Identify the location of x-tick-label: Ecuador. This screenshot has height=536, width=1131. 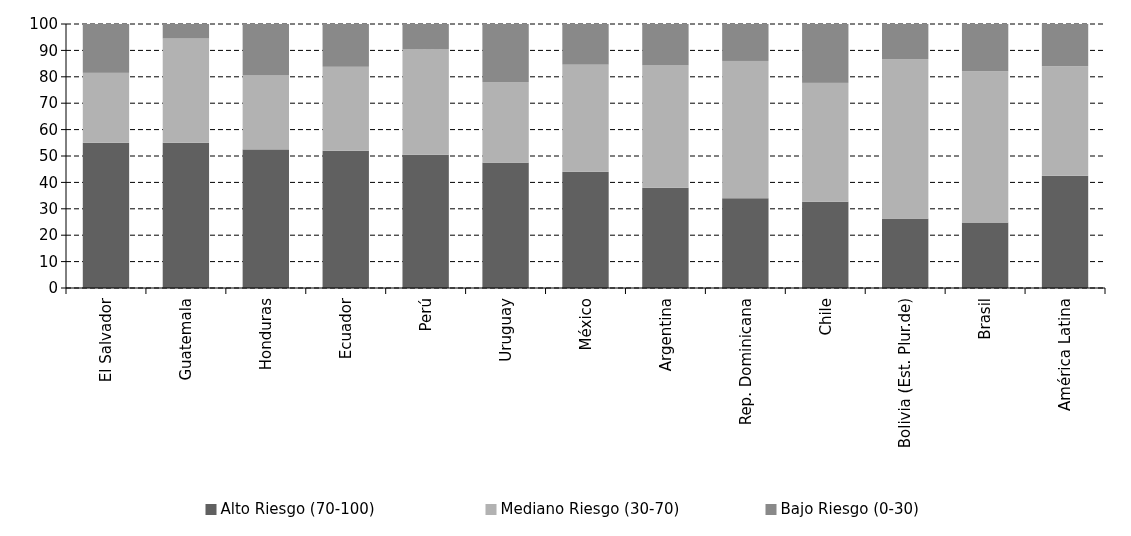
(345, 328).